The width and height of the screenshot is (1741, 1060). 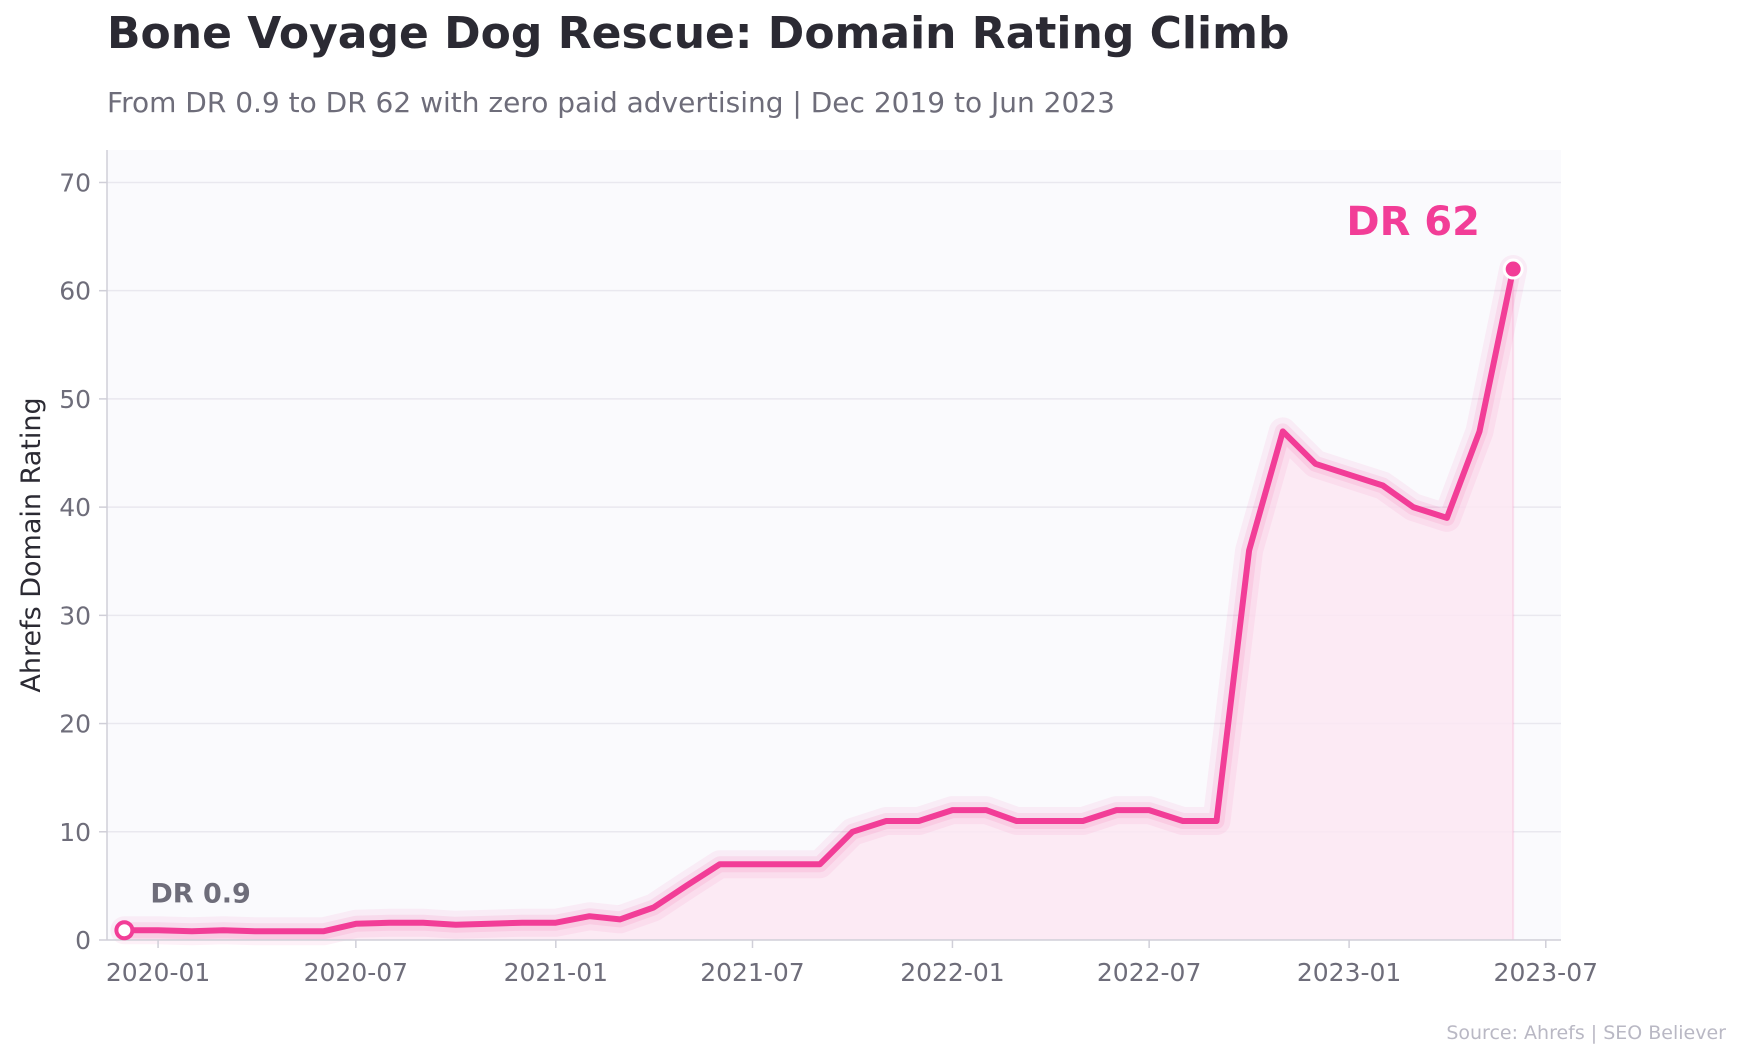 What do you see at coordinates (75, 182) in the screenshot?
I see `y-tick-label: 70` at bounding box center [75, 182].